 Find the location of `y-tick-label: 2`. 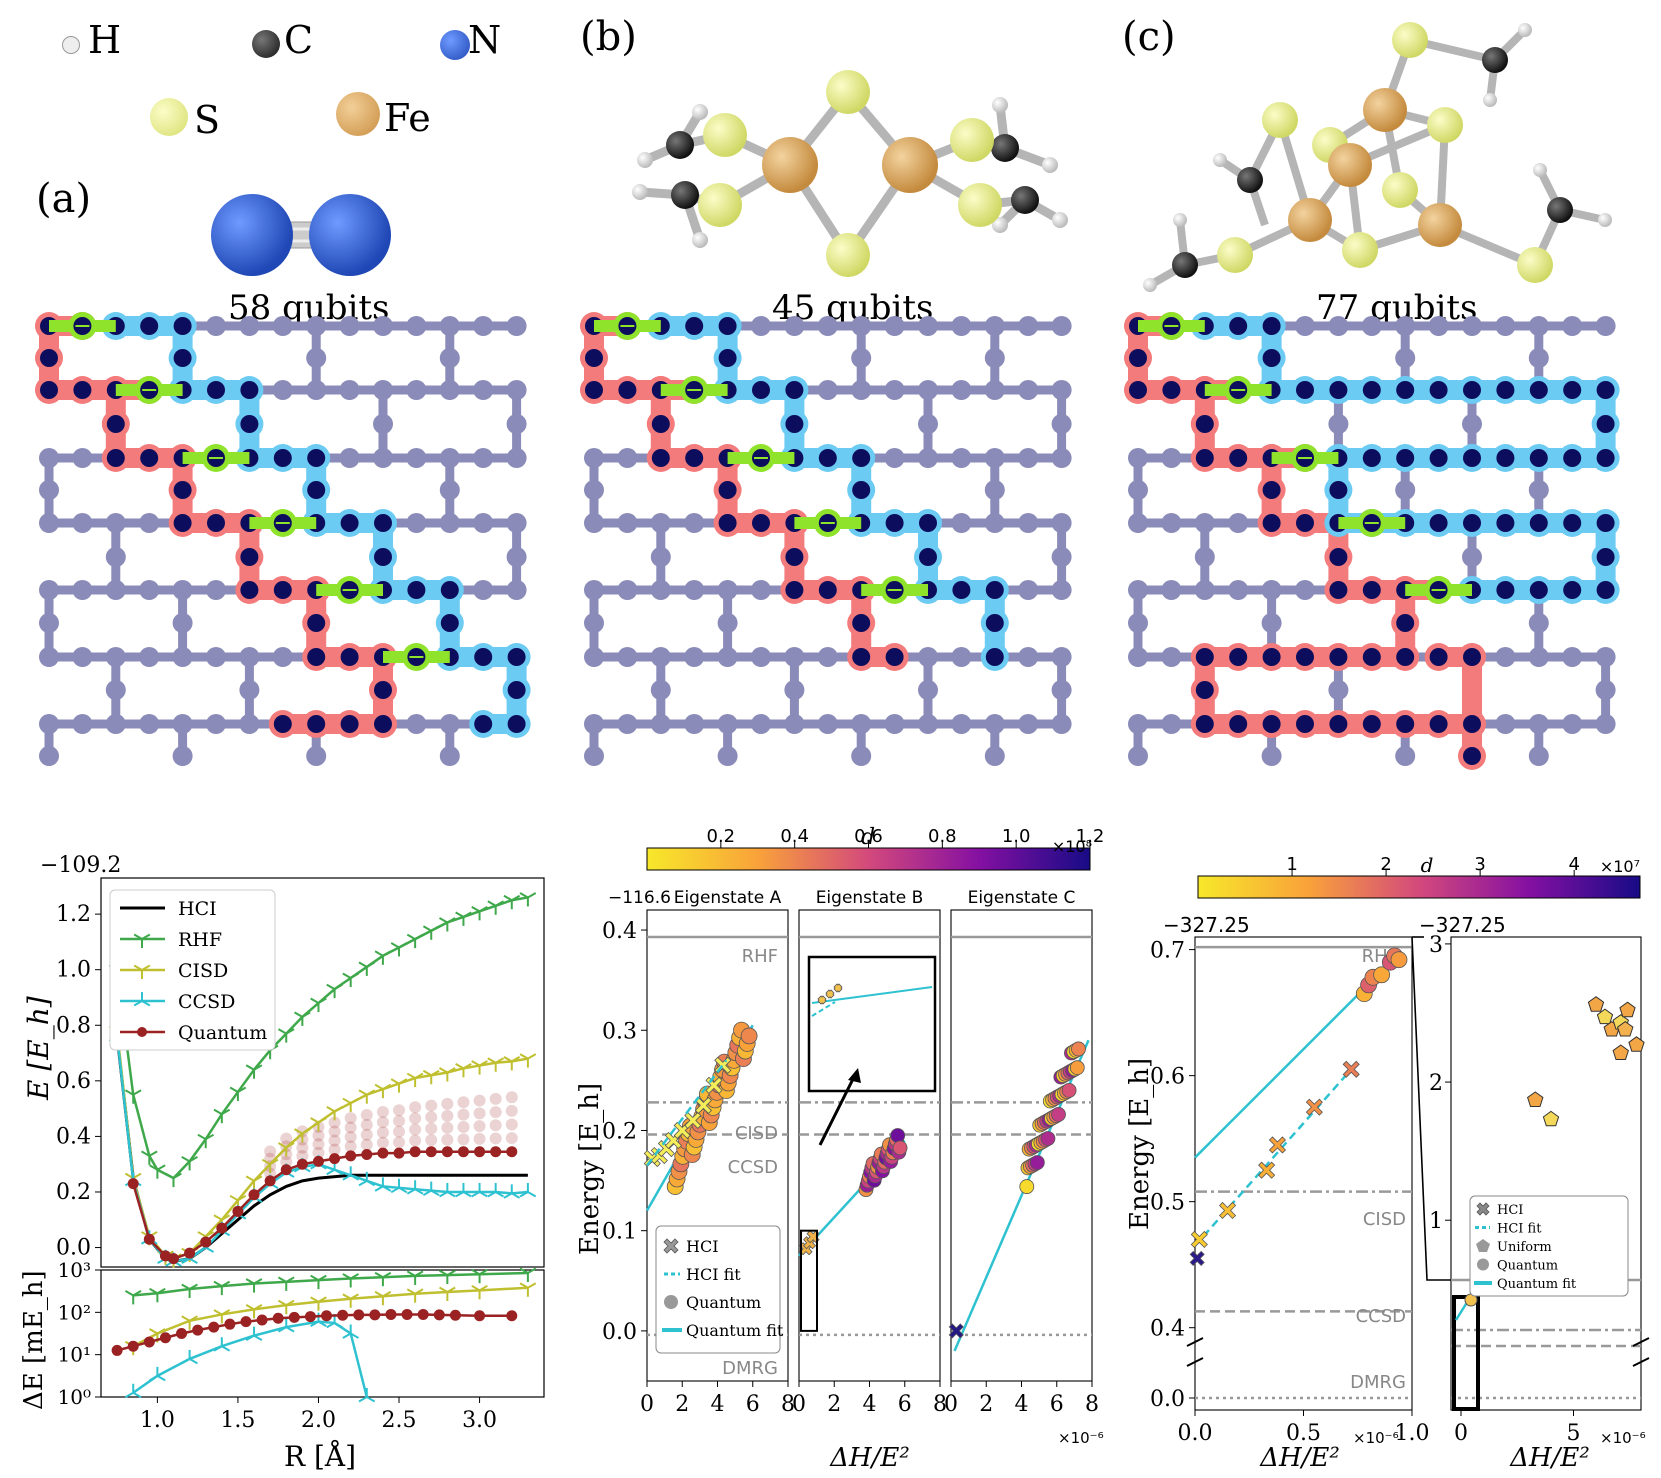

y-tick-label: 2 is located at coordinates (1436, 1083).